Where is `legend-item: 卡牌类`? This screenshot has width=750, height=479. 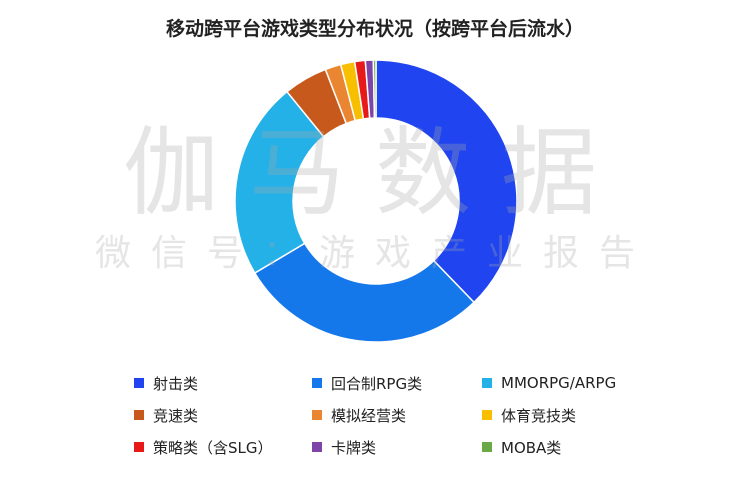
legend-item: 卡牌类 is located at coordinates (397, 447).